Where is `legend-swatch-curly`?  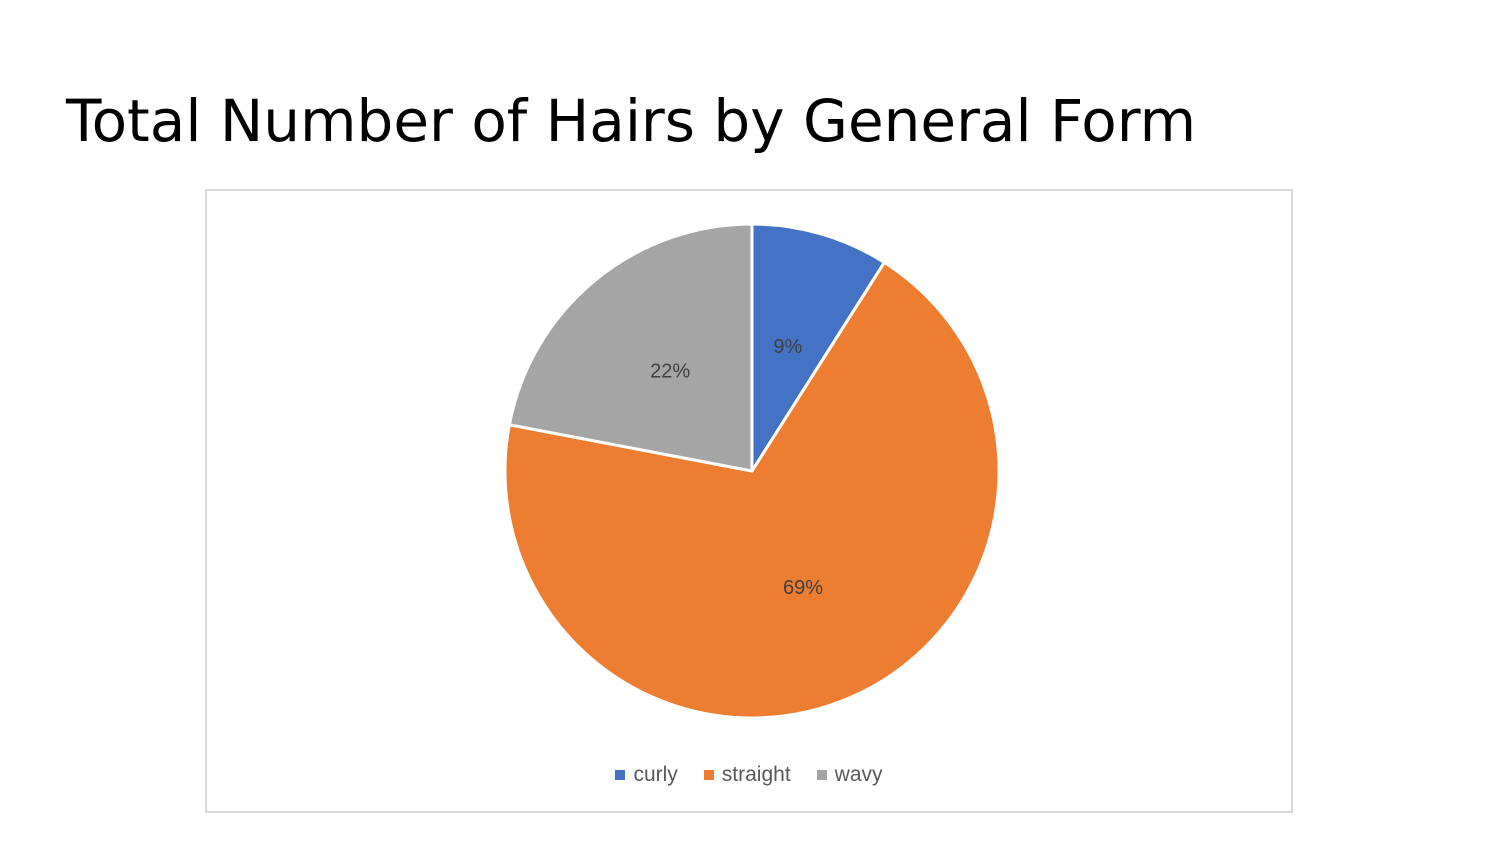 legend-swatch-curly is located at coordinates (620, 775).